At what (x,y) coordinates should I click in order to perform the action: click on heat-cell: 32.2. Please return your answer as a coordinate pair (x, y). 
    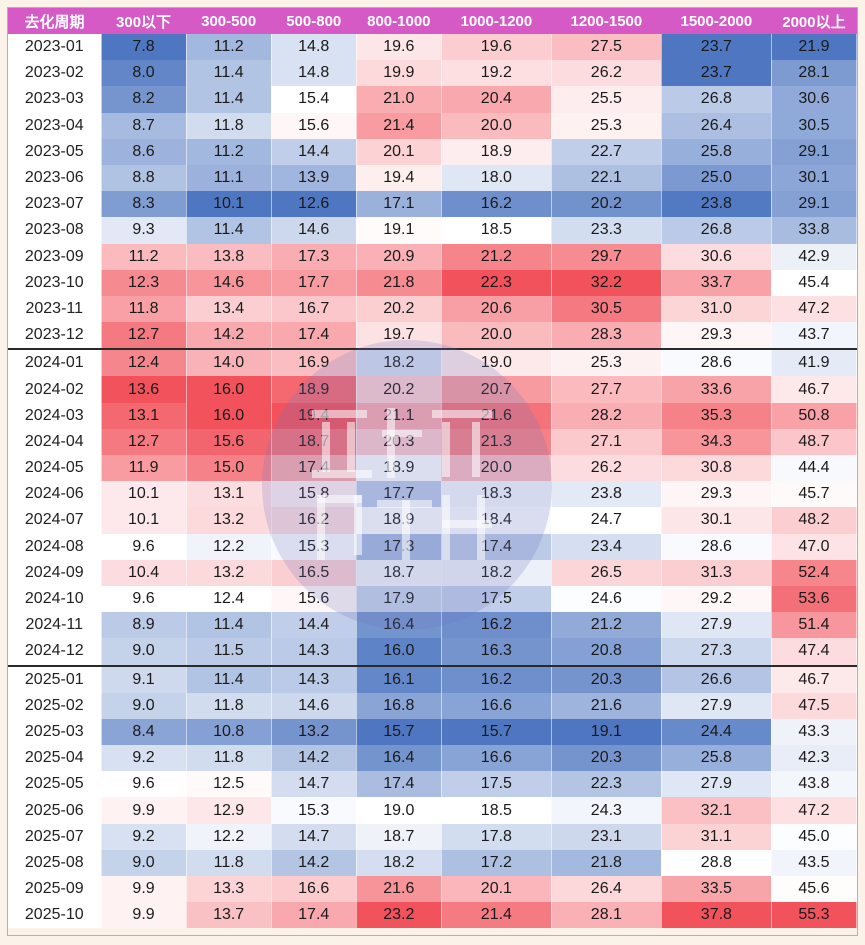
    Looking at the image, I should click on (606, 282).